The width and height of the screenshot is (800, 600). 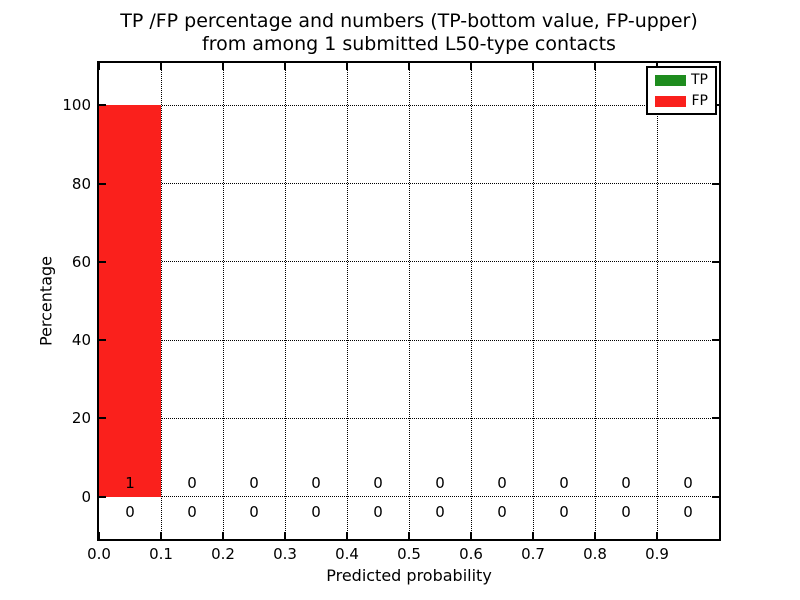 I want to click on x-tick-label-0.7: 0.7, so click(x=533, y=554).